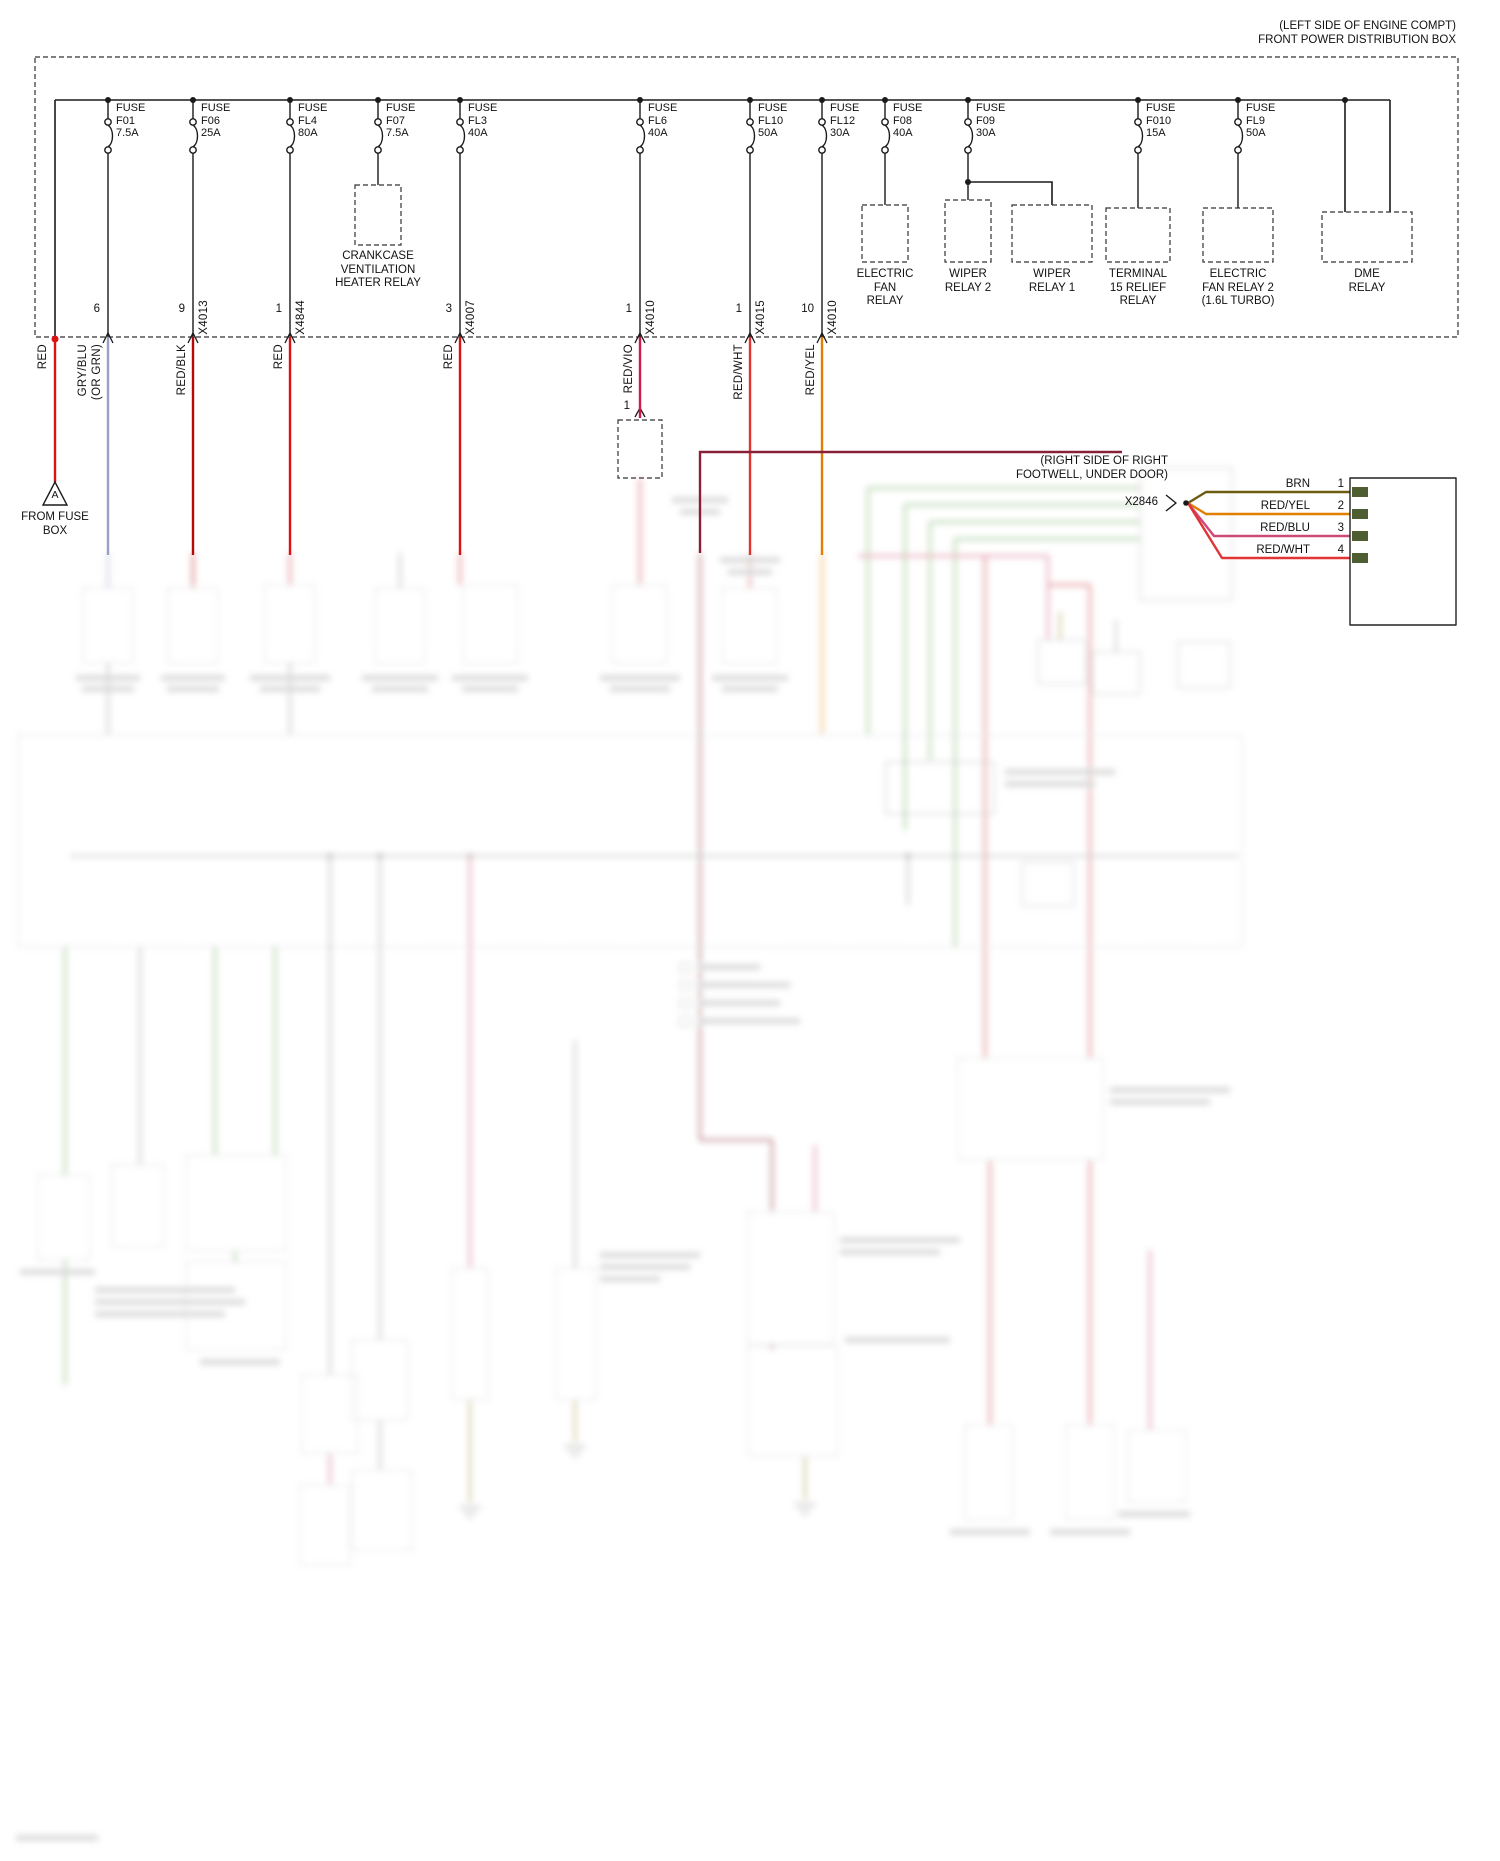  I want to click on exit-pin-fl12: 10, so click(807, 309).